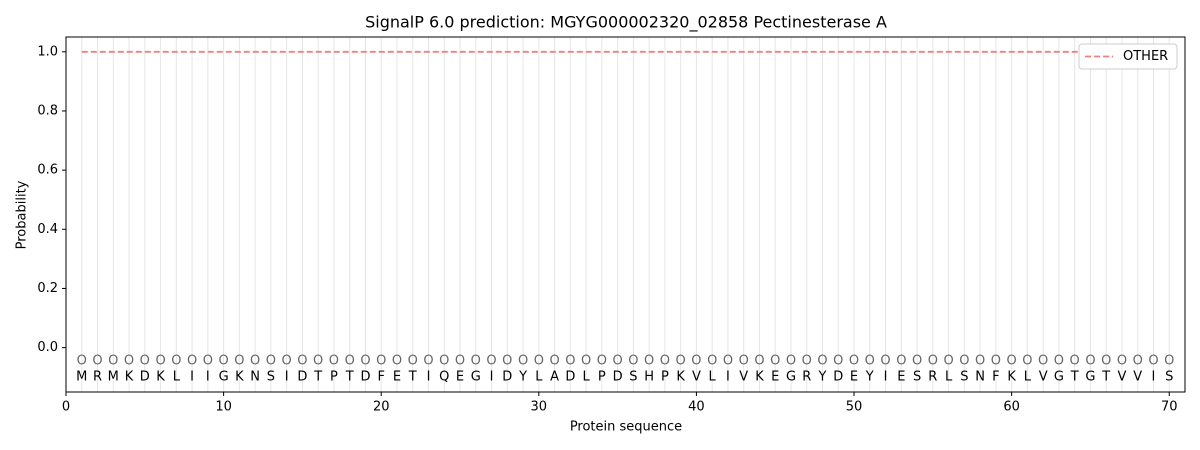 The height and width of the screenshot is (450, 1200). What do you see at coordinates (665, 377) in the screenshot?
I see `residue-label: P` at bounding box center [665, 377].